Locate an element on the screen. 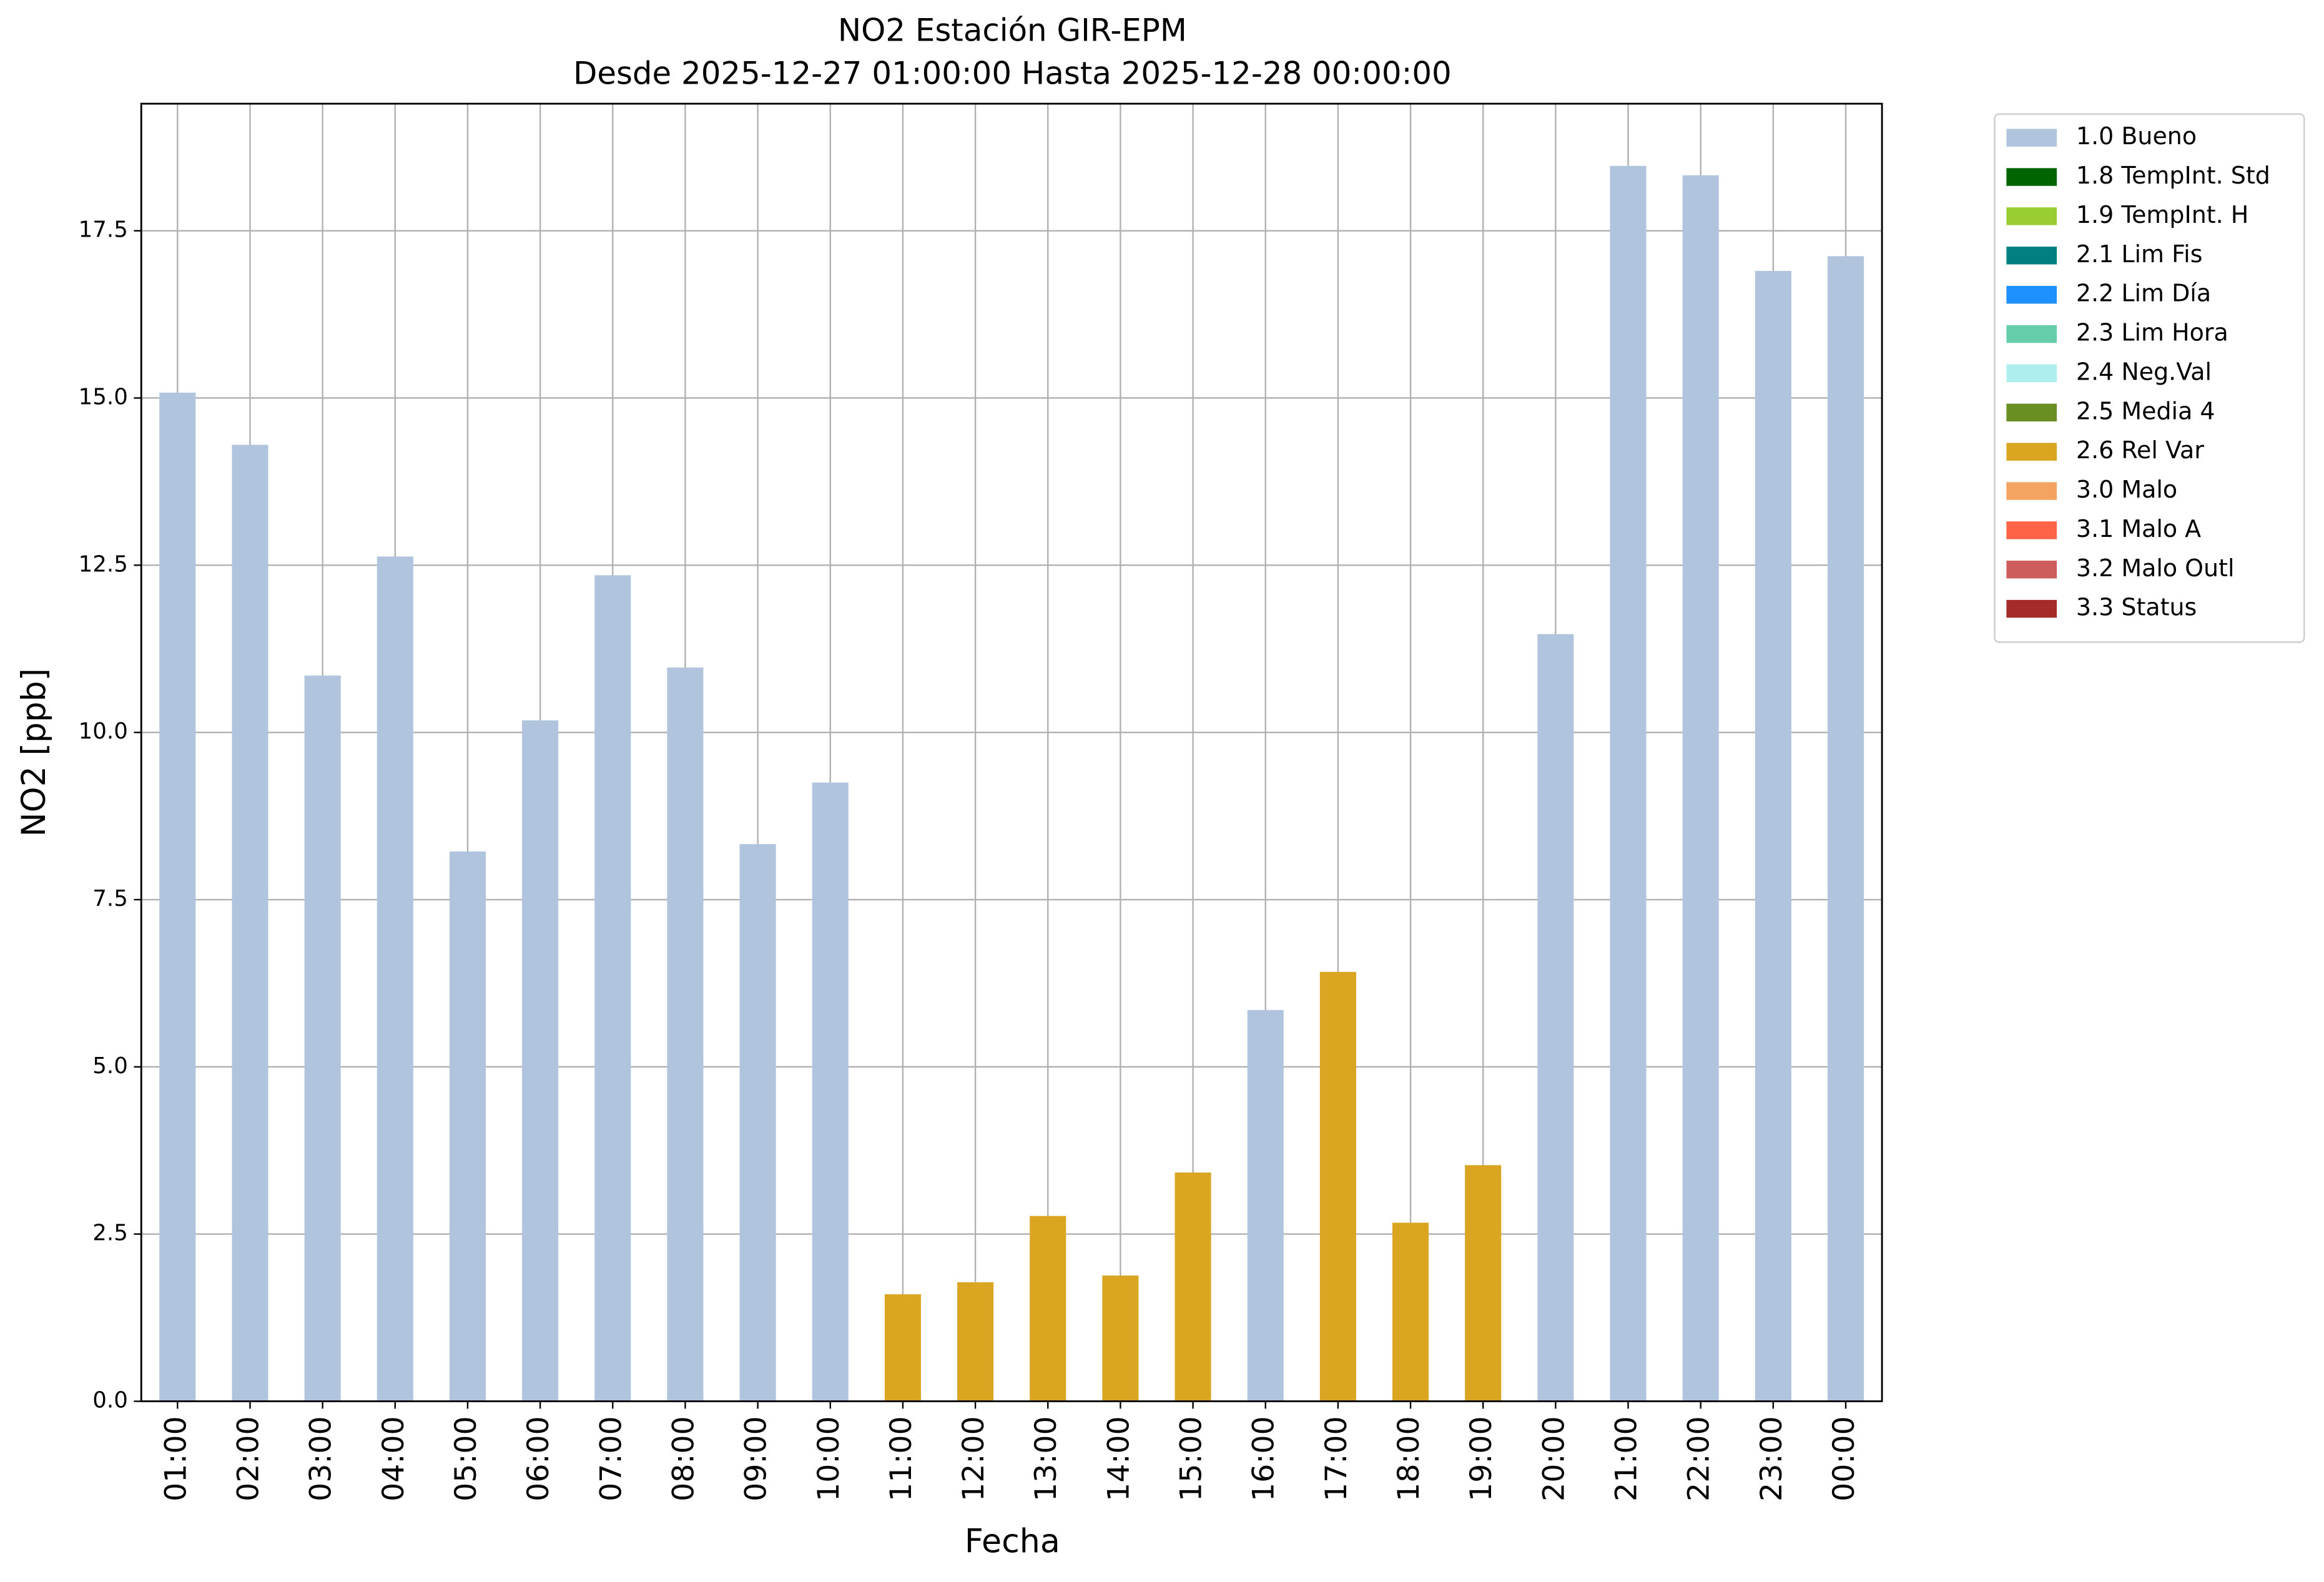 The image size is (2324, 1582). x-tick-label: 06:00 is located at coordinates (538, 1458).